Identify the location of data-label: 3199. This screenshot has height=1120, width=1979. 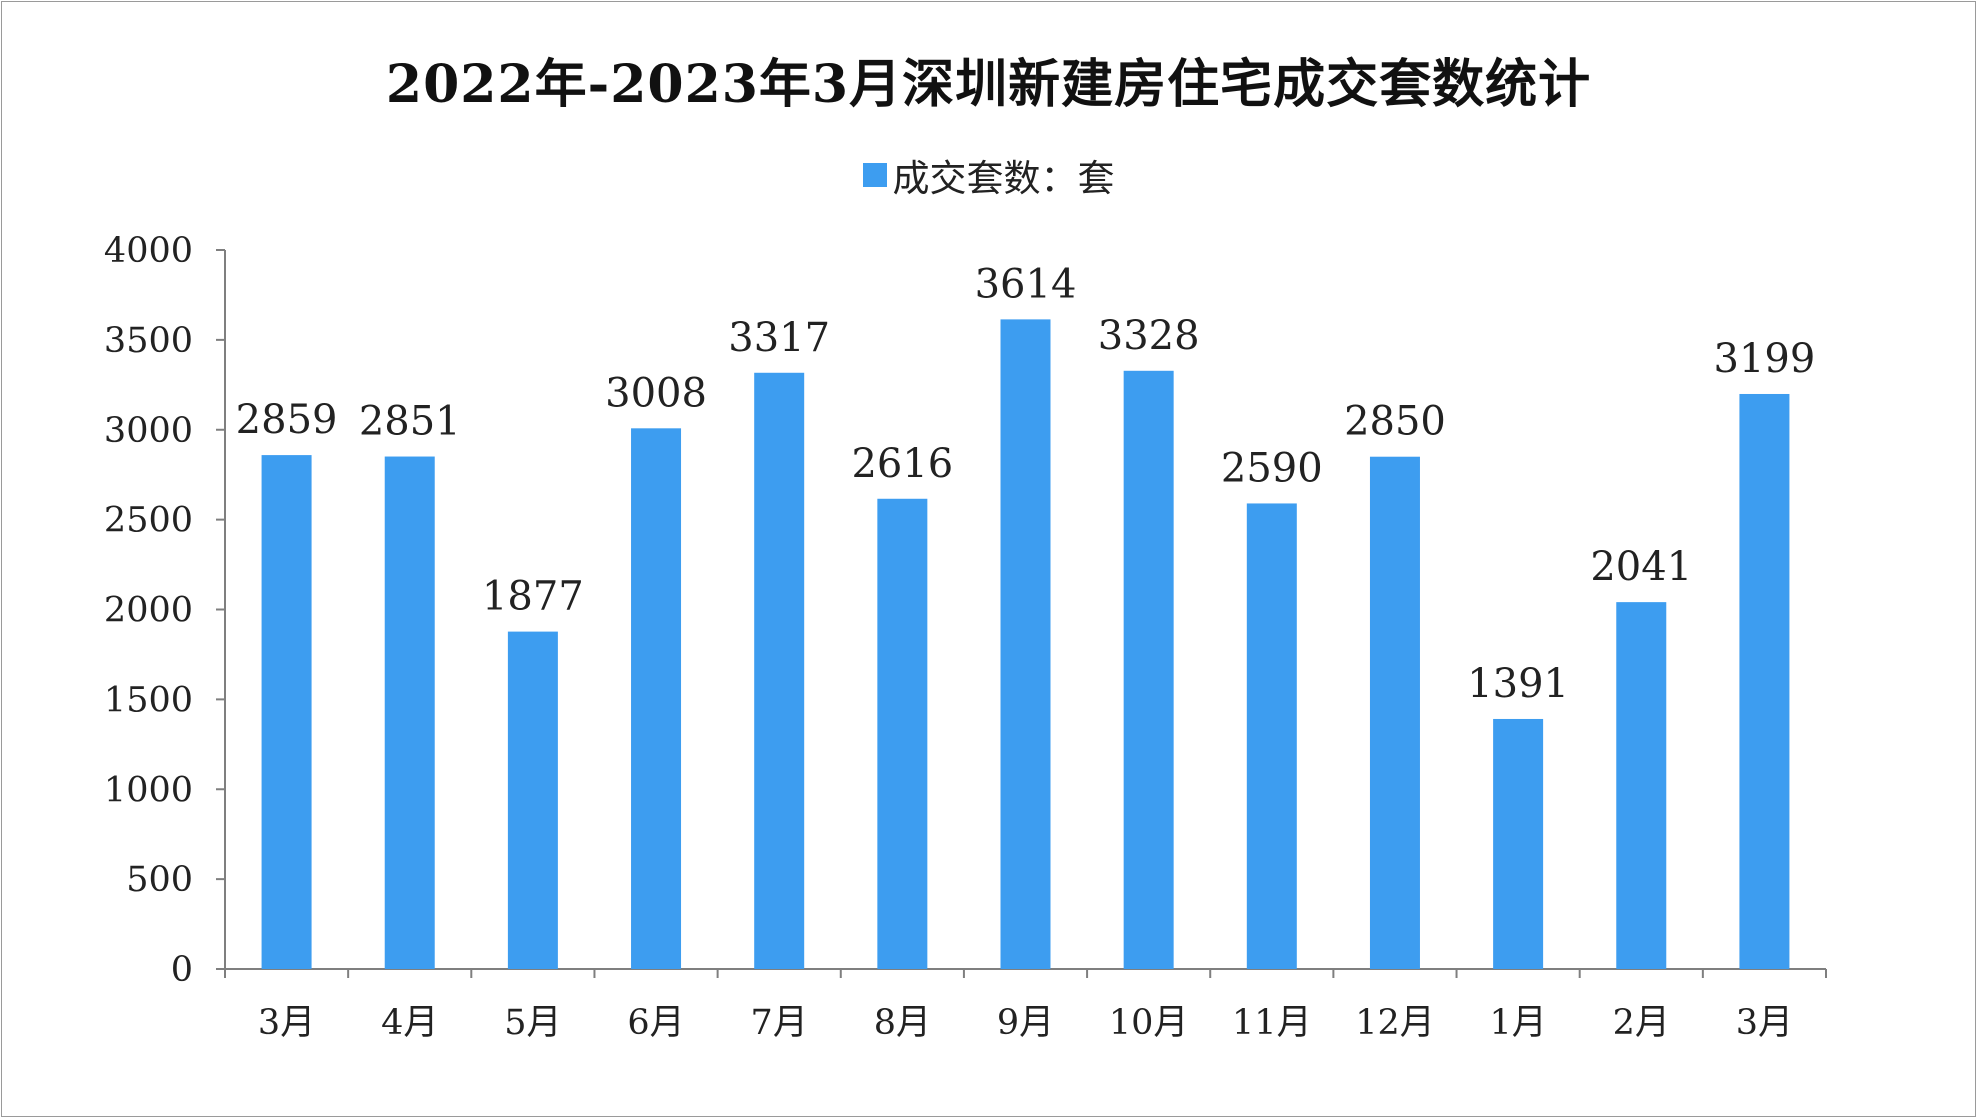
(1765, 359).